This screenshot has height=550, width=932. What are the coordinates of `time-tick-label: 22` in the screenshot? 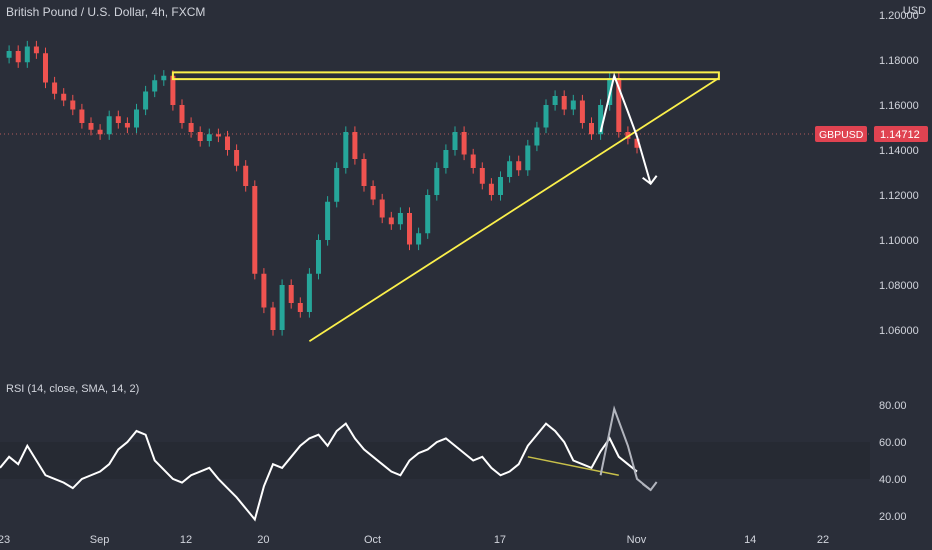 It's located at (823, 540).